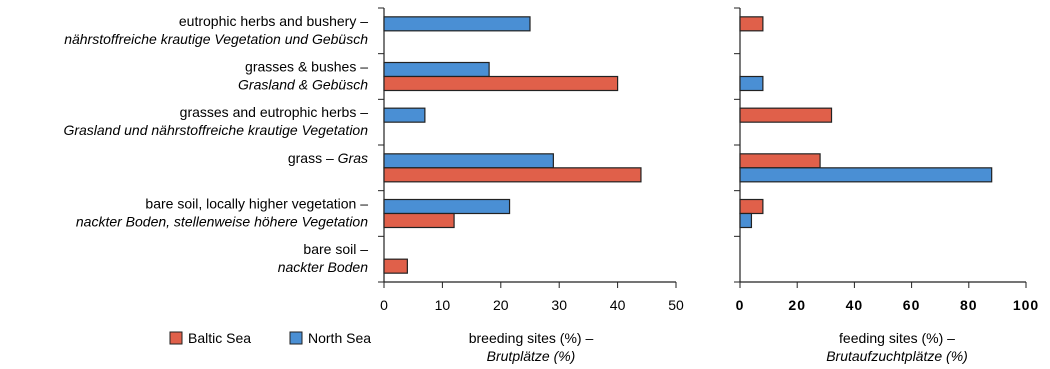 This screenshot has width=1050, height=369. I want to click on x-axis-title-breeding-en: breeding sites (%) –, so click(531, 338).